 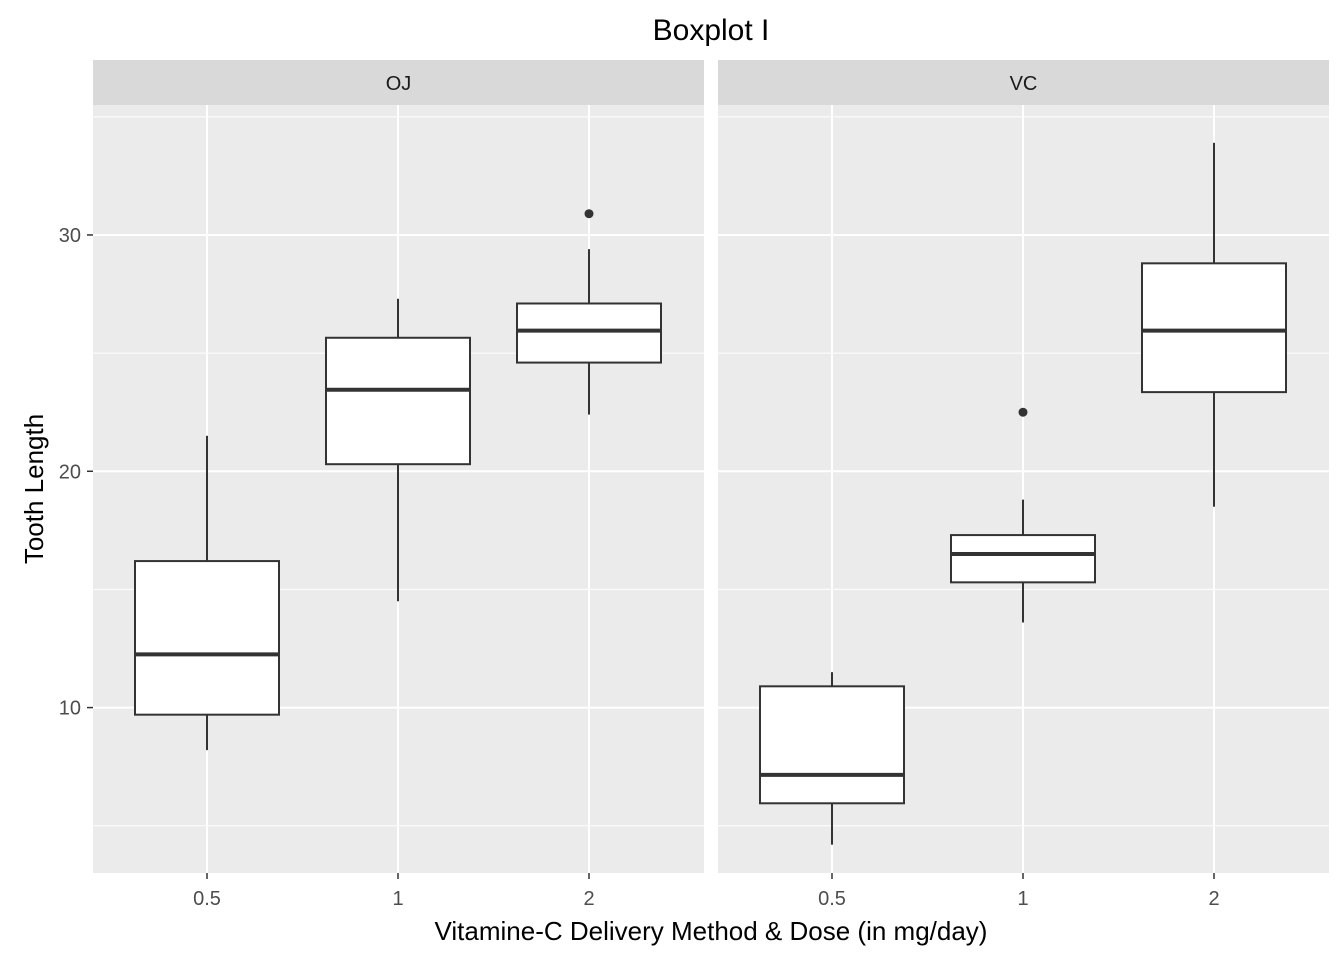 I want to click on strip-label: VC, so click(x=1024, y=84).